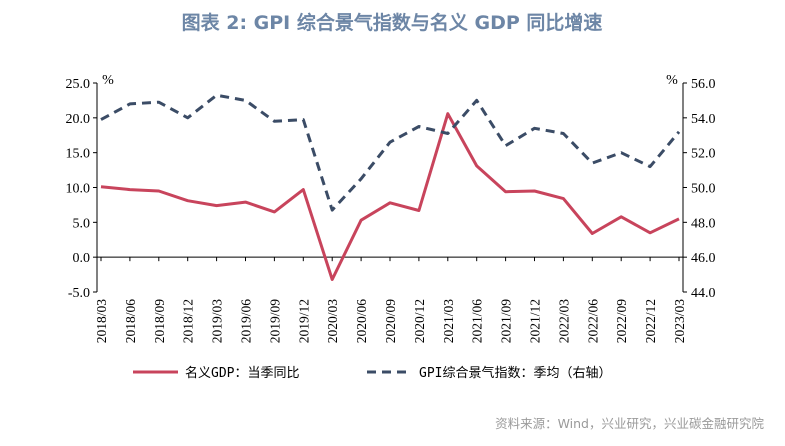 This screenshot has width=785, height=446. What do you see at coordinates (621, 321) in the screenshot?
I see `x-tick-label: 2022/09` at bounding box center [621, 321].